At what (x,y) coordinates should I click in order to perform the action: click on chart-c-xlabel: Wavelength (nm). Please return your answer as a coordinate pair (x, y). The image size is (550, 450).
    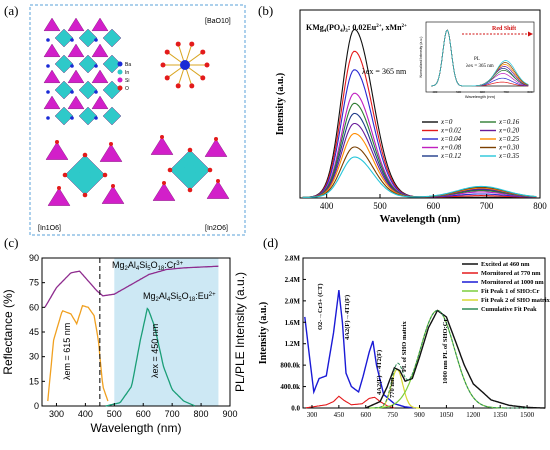
    Looking at the image, I should click on (136, 428).